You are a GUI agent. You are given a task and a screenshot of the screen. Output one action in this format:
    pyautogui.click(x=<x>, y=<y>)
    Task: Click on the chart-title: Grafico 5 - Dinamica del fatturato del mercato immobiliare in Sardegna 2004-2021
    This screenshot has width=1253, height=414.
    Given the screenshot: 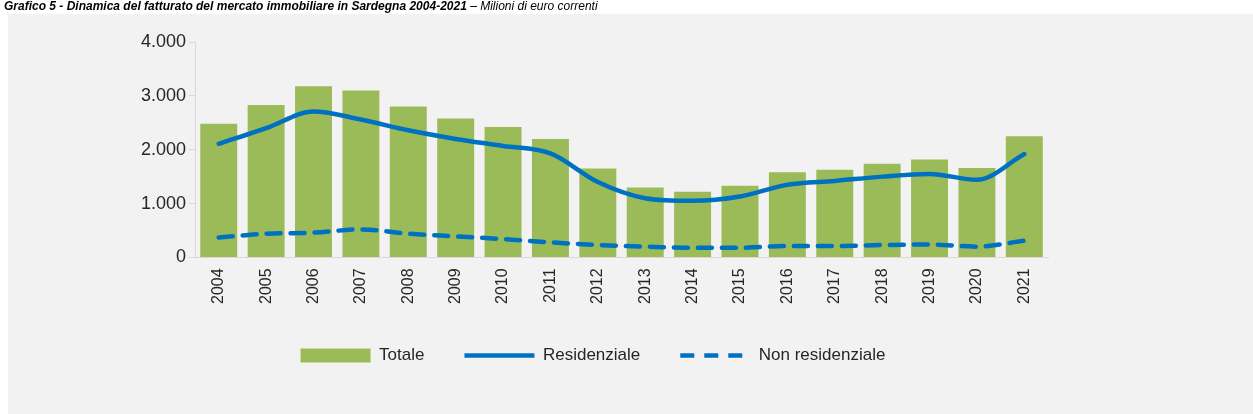 What is the action you would take?
    pyautogui.click(x=235, y=6)
    